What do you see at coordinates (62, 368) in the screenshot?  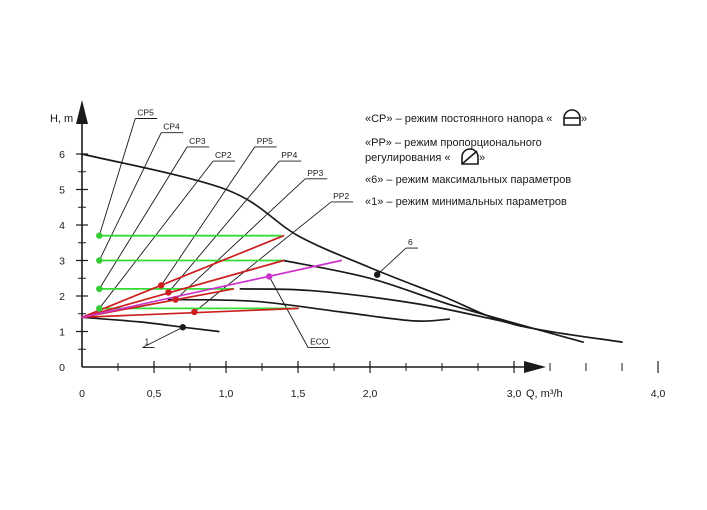 I see `y-tick-label-0: 0` at bounding box center [62, 368].